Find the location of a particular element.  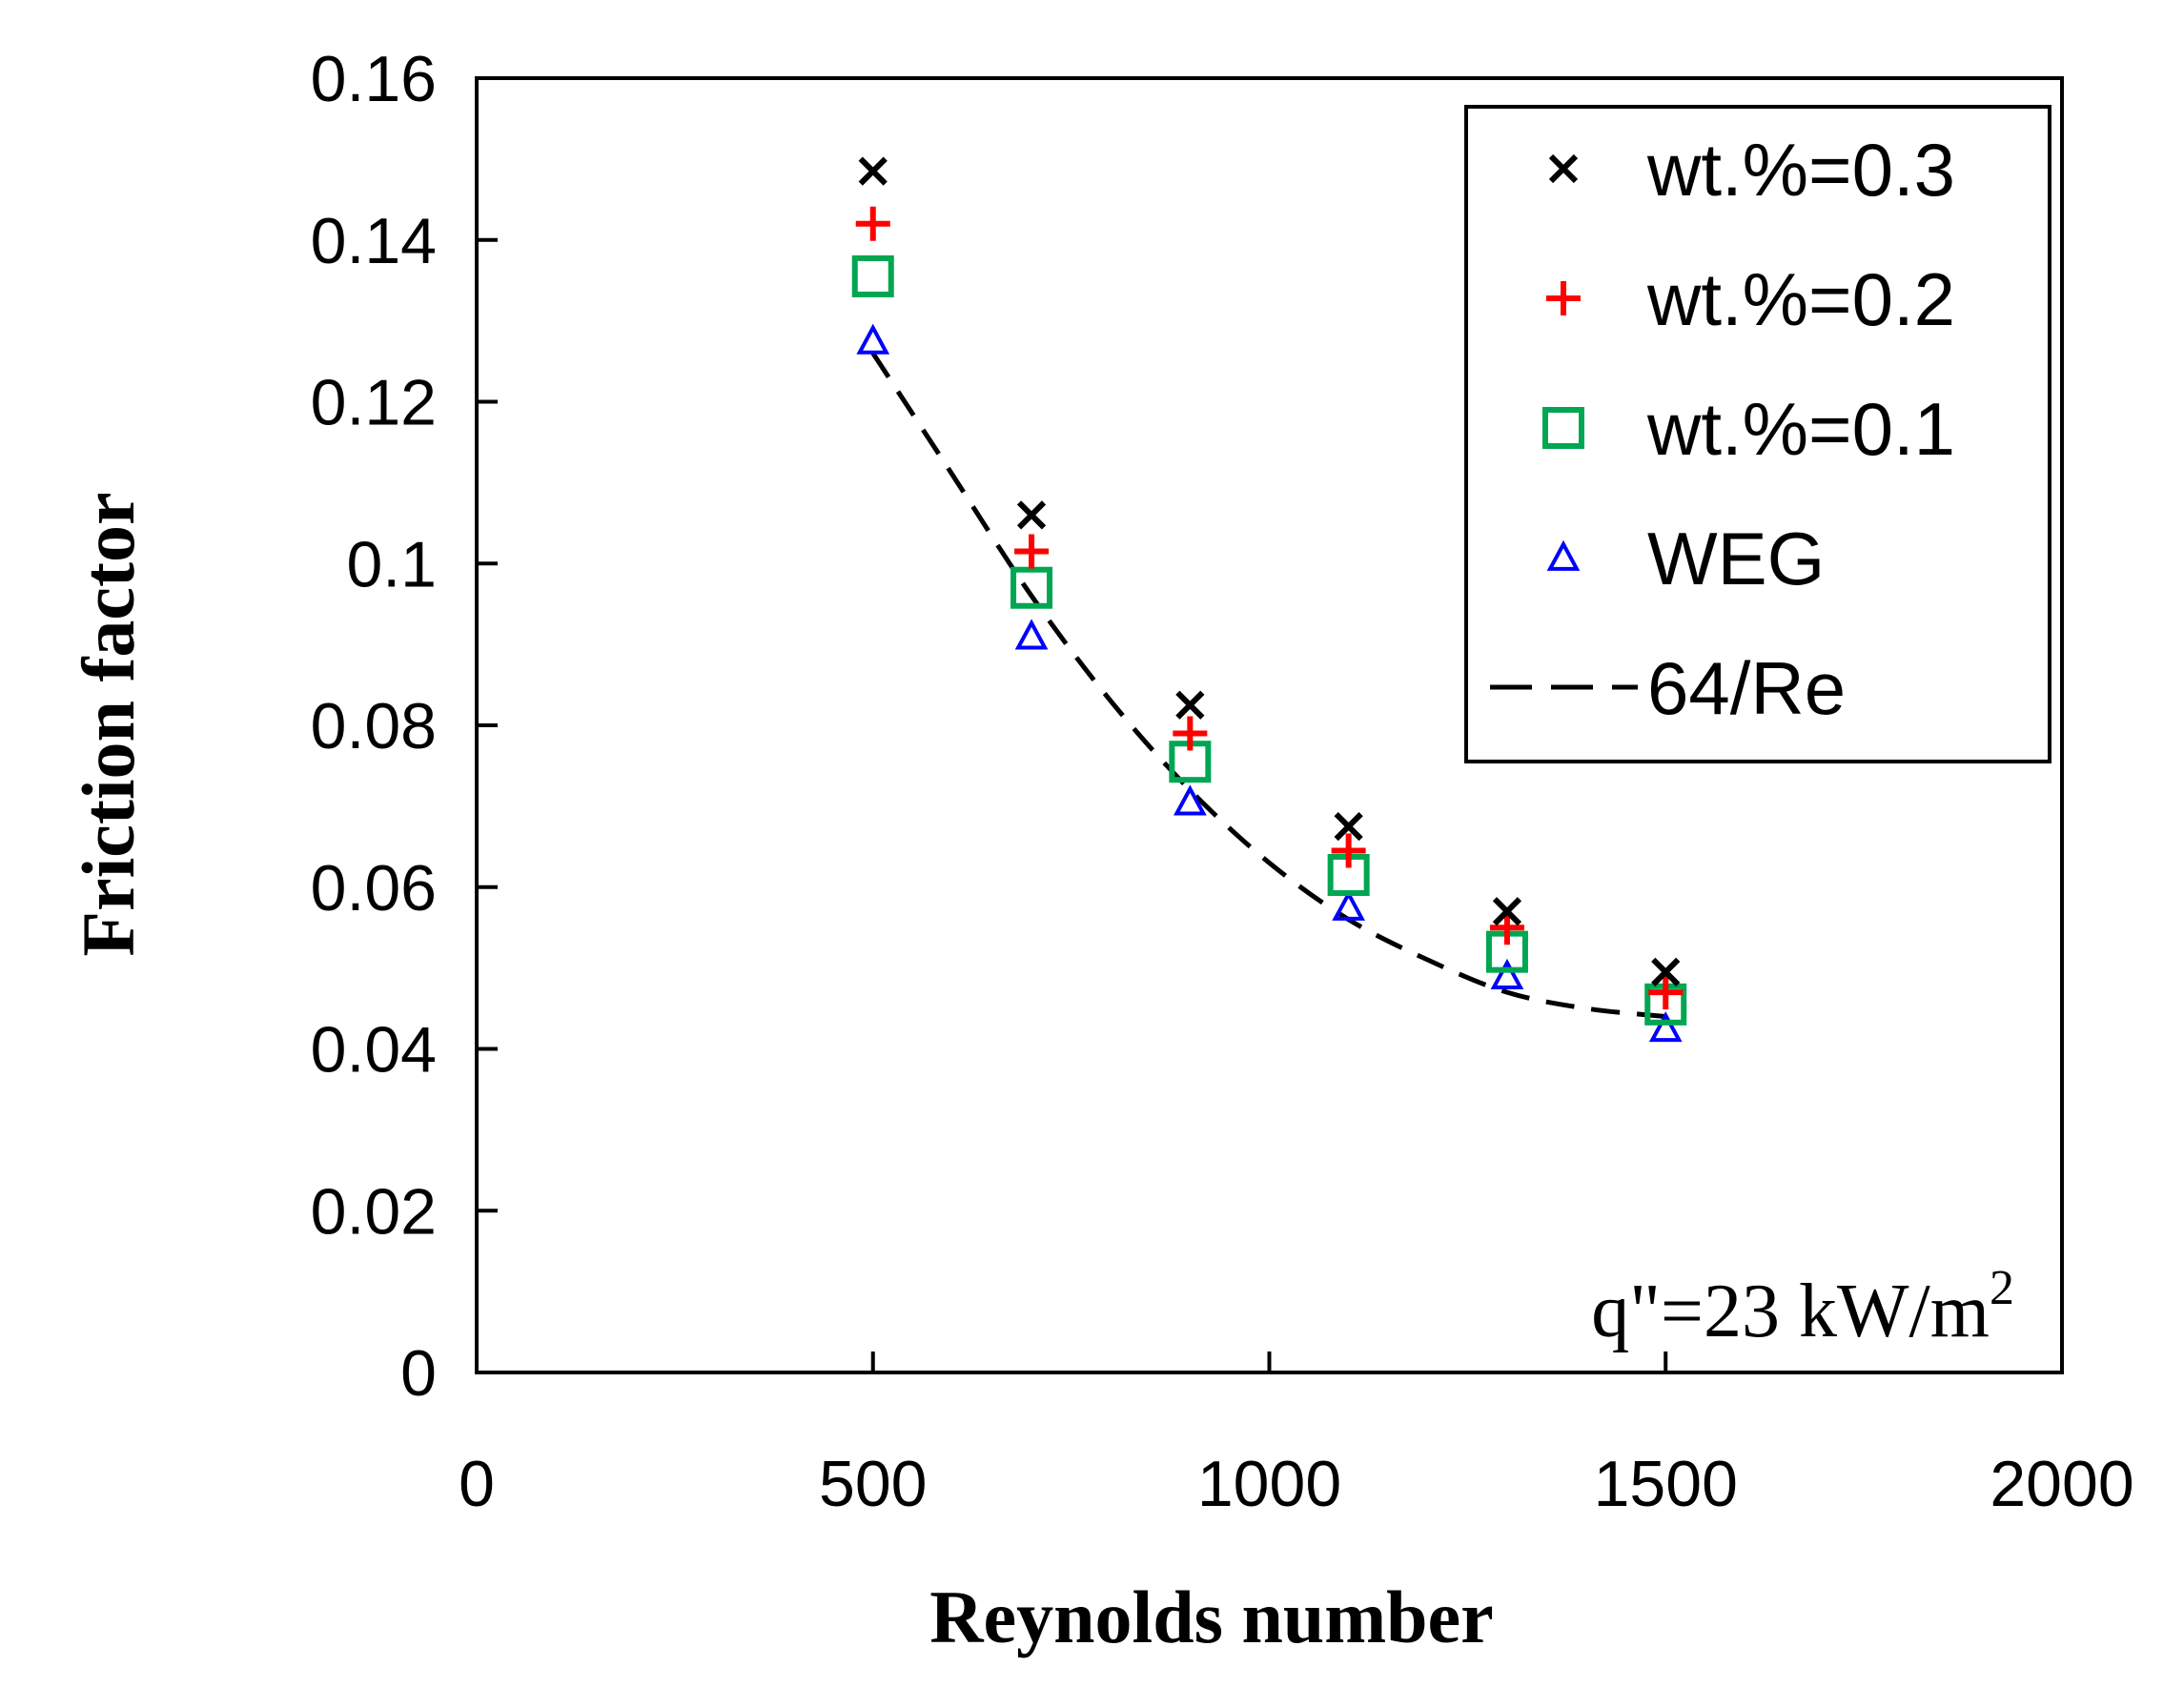

x-axis-title: Reynolds number is located at coordinates (1211, 1616).